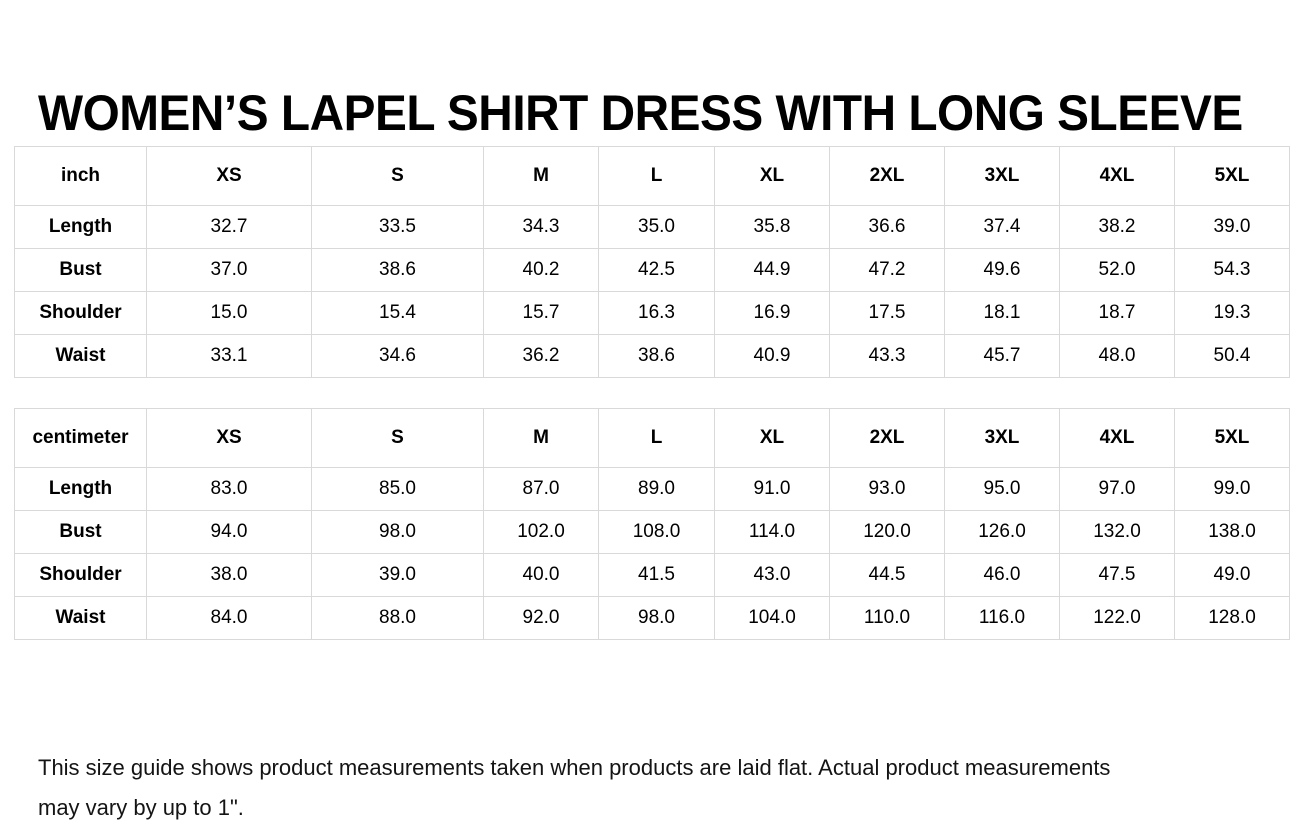 The width and height of the screenshot is (1300, 829). Describe the element at coordinates (656, 313) in the screenshot. I see `cell-shoulder-l: 16.3` at that location.